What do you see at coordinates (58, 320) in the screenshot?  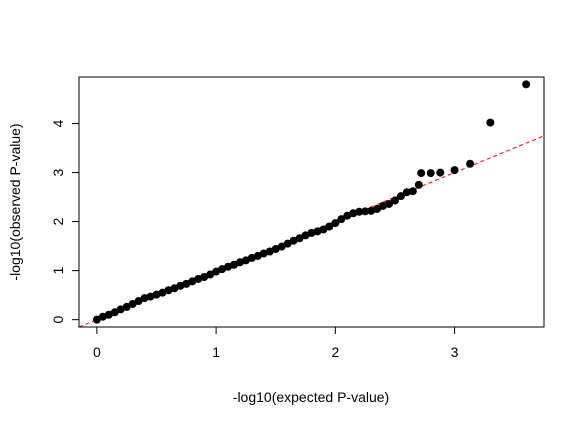 I see `y-tick-label: 0` at bounding box center [58, 320].